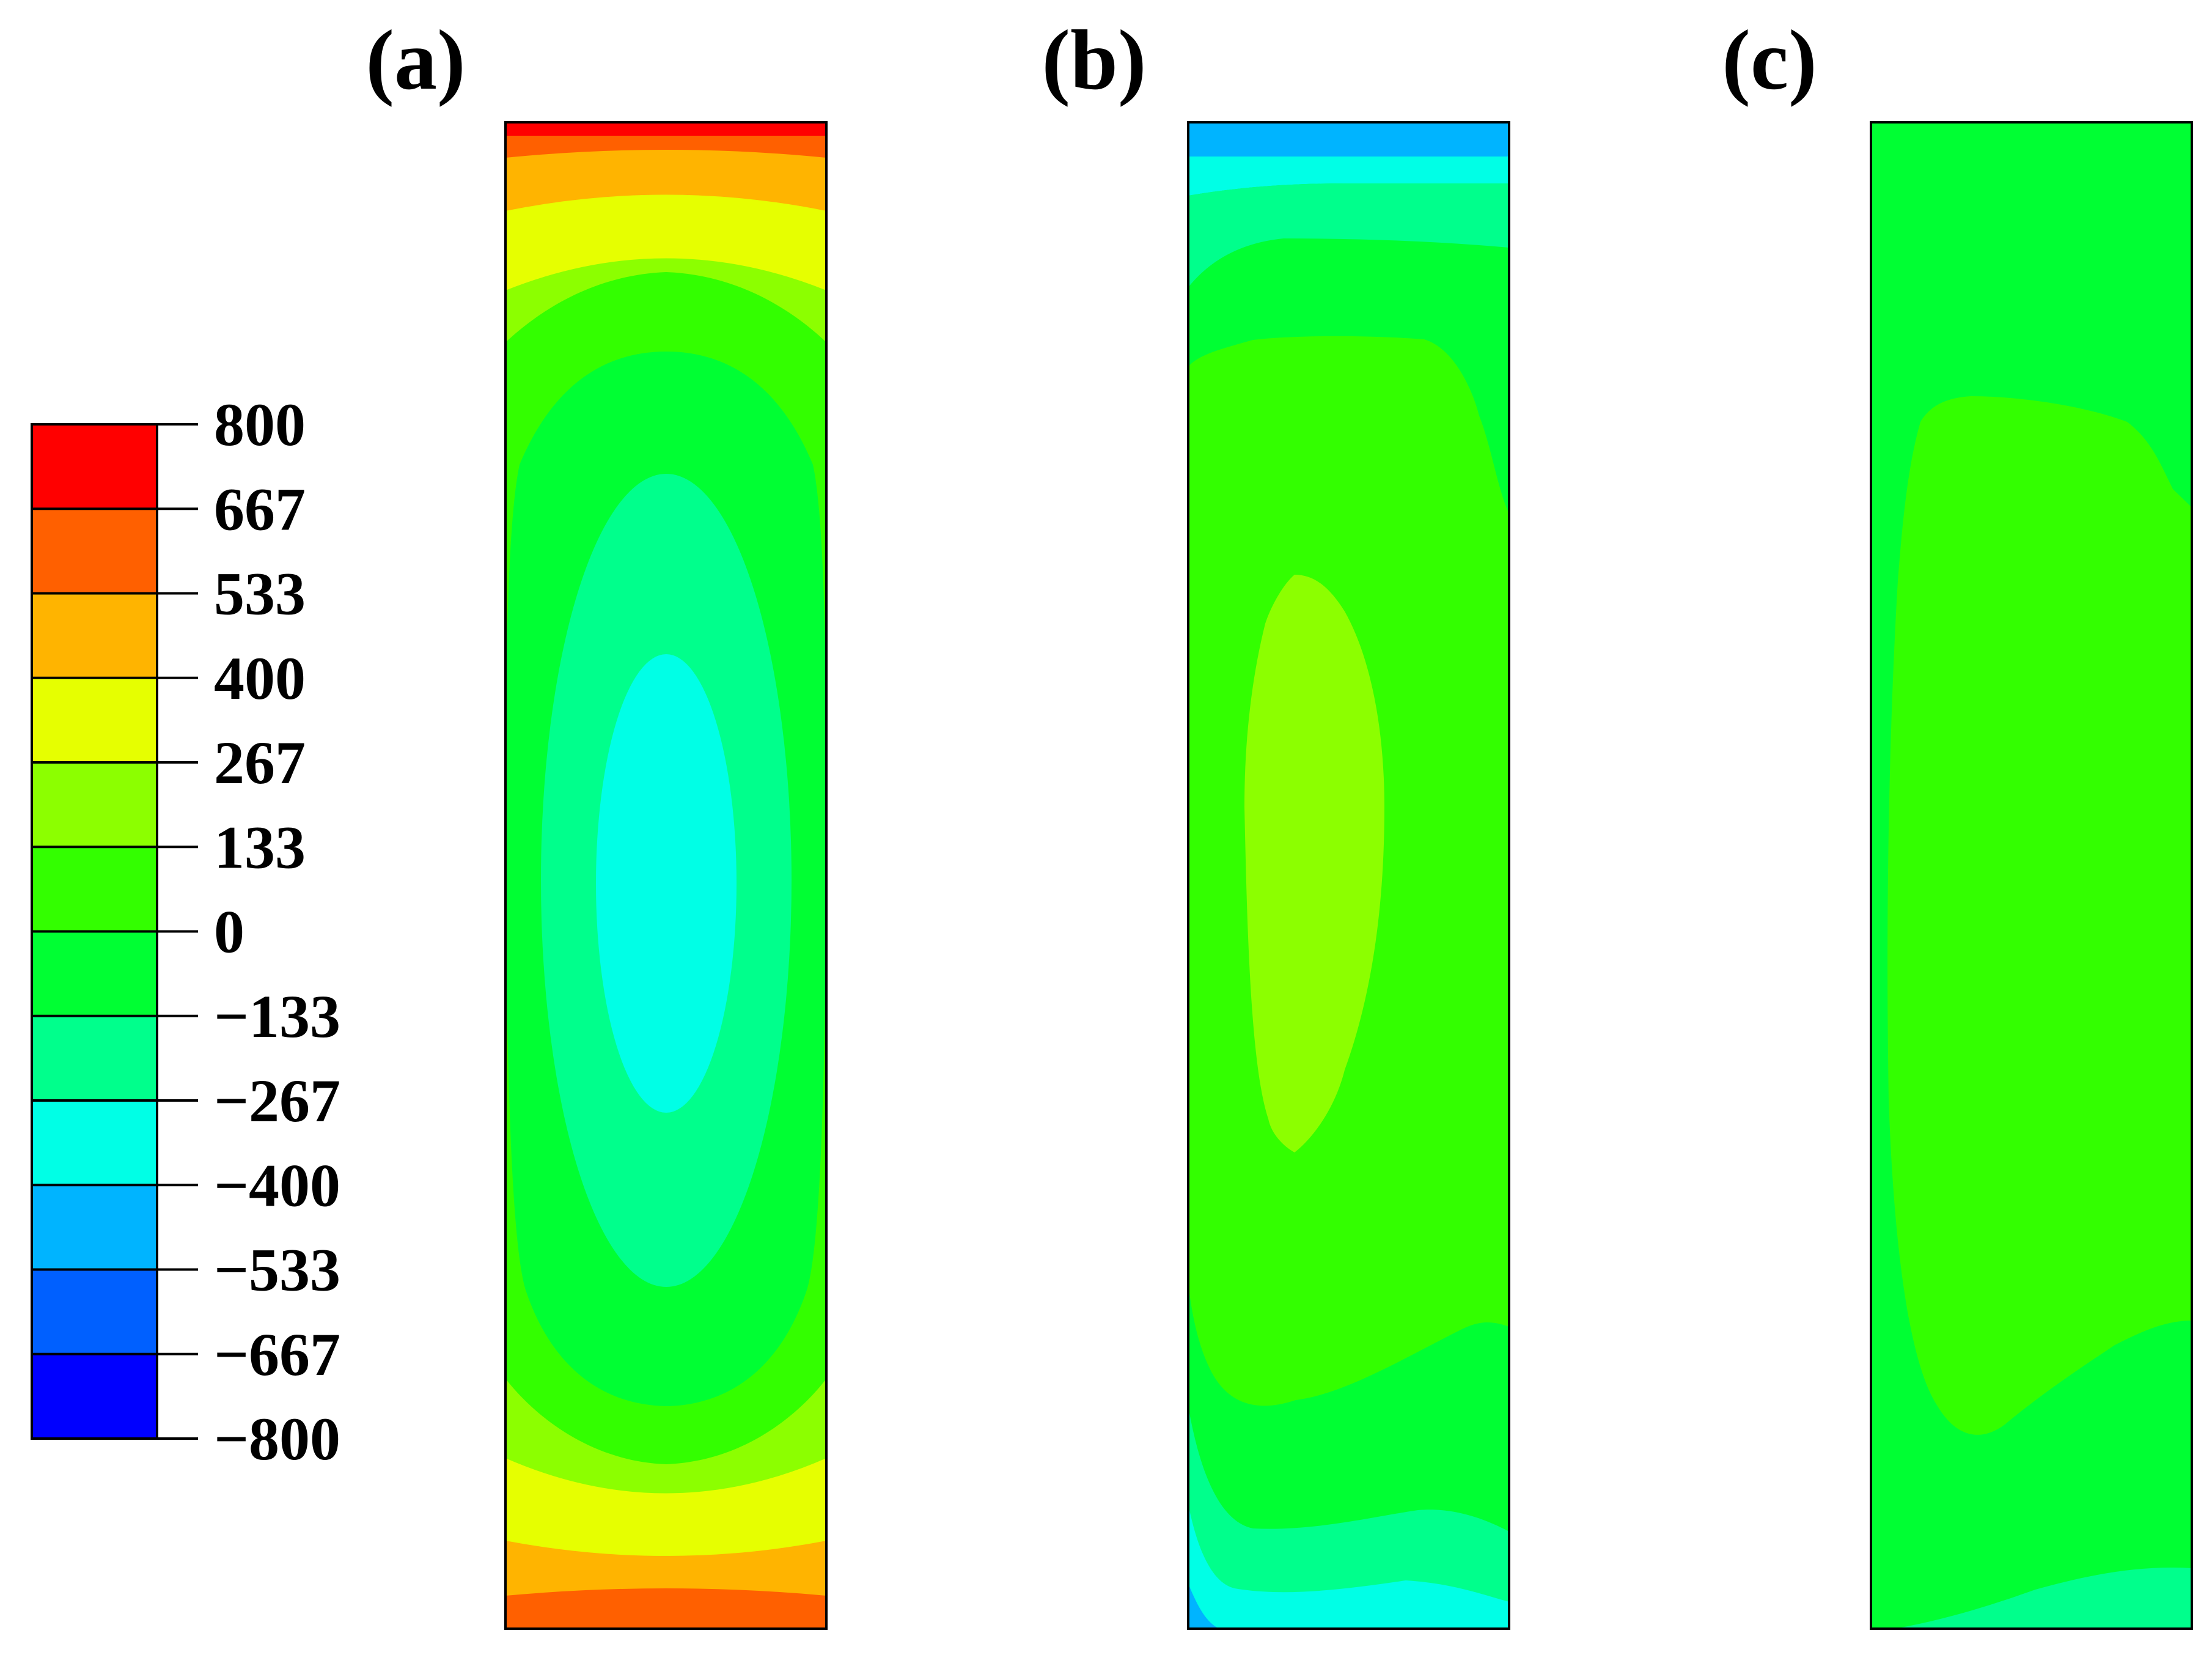 Image resolution: width=2212 pixels, height=1655 pixels. Describe the element at coordinates (1348, 176) in the screenshot. I see `panel-b-top-band-cyan` at that location.